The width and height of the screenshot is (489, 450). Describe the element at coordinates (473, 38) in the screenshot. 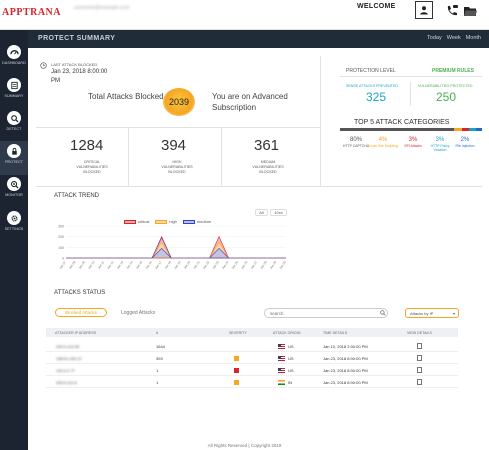

I see `tab-month: Month` at that location.